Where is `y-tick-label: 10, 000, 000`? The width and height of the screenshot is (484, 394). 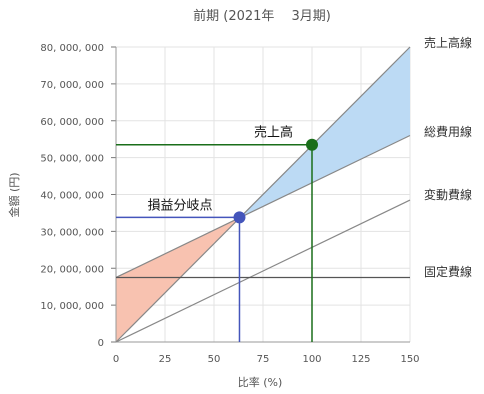
y-tick-label: 10, 000, 000 is located at coordinates (72, 306).